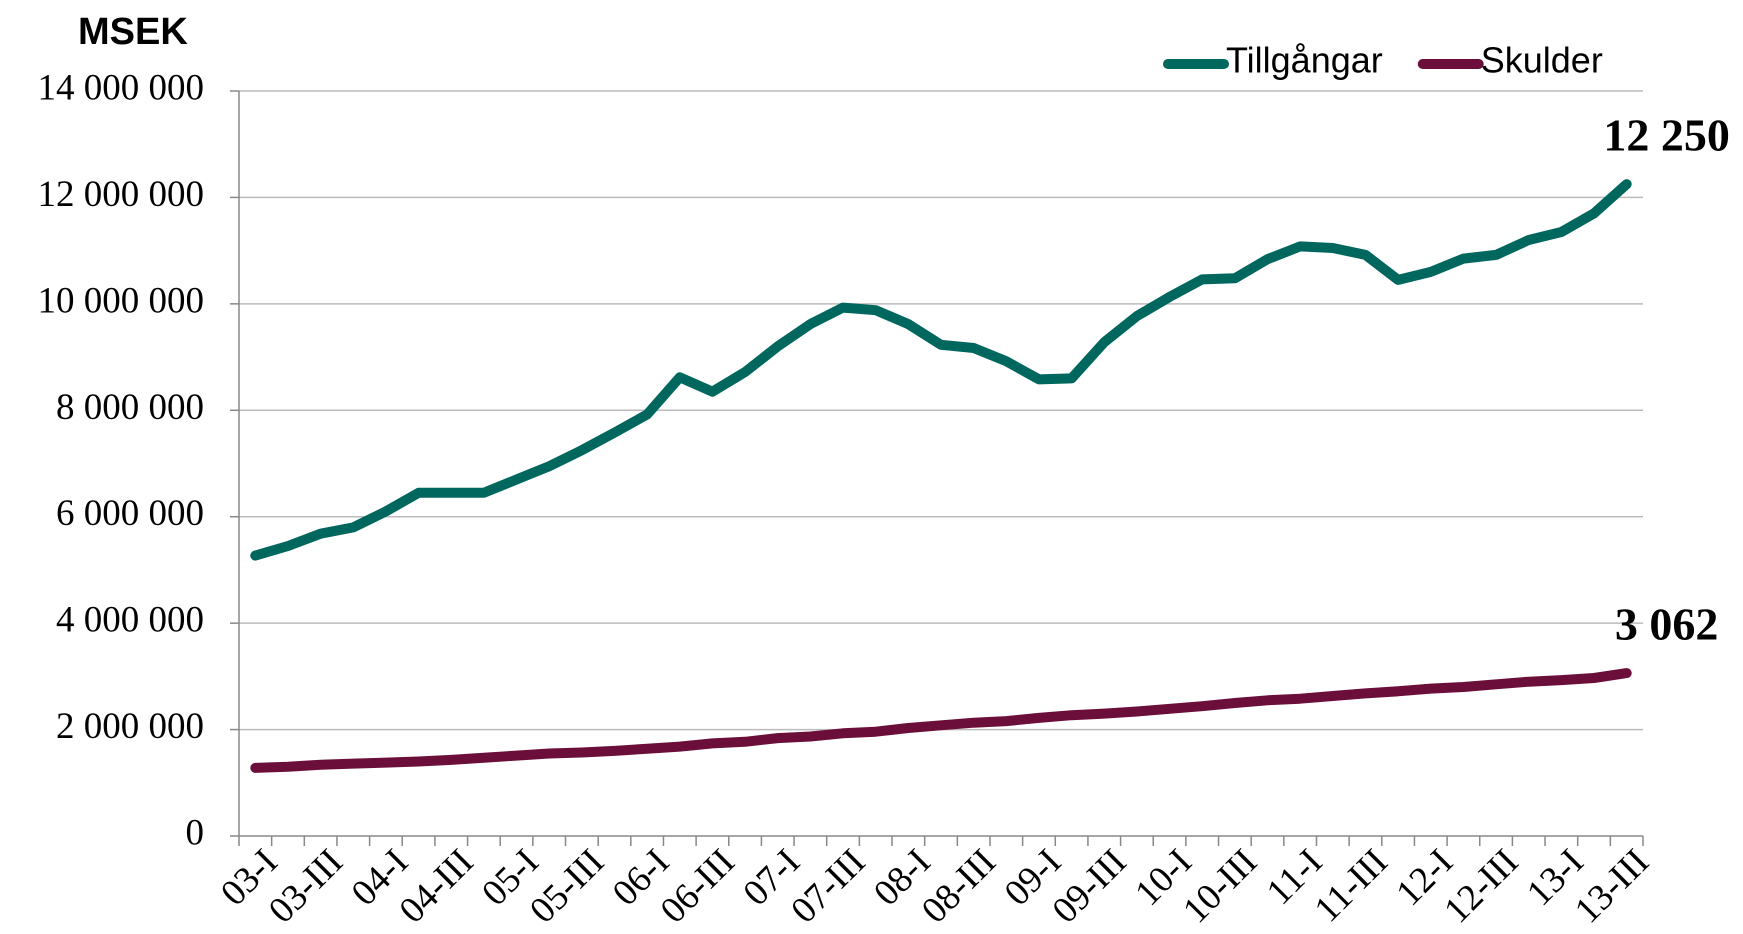 The image size is (1743, 934). Describe the element at coordinates (1351, 885) in the screenshot. I see `x-tick-label: 11-III` at that location.